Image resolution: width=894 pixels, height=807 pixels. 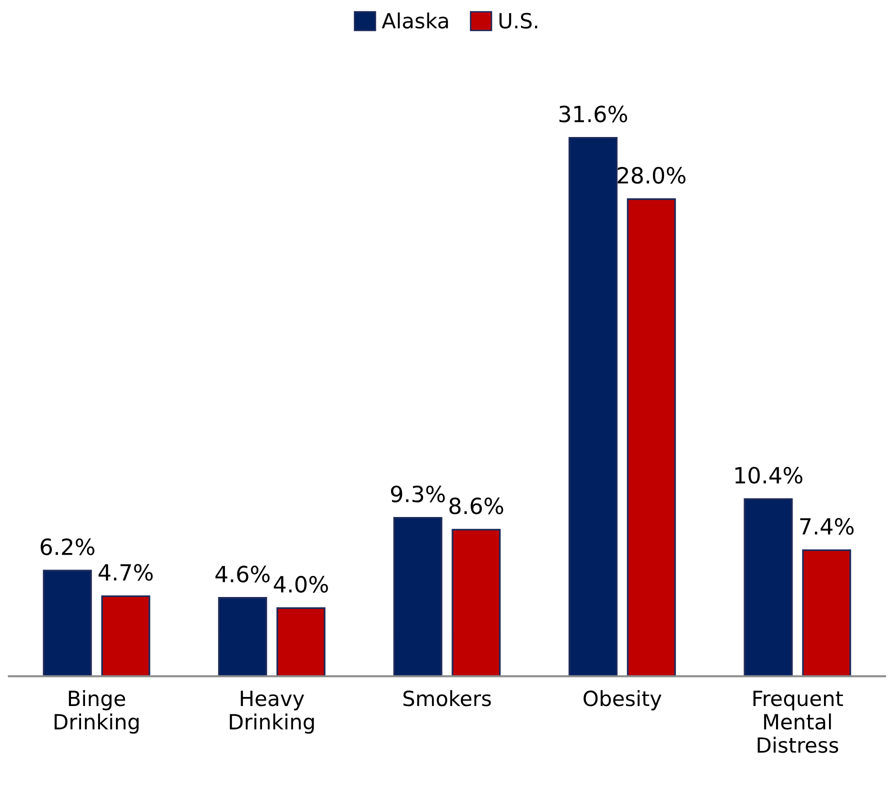 I want to click on legend-label: Alaska, so click(x=415, y=20).